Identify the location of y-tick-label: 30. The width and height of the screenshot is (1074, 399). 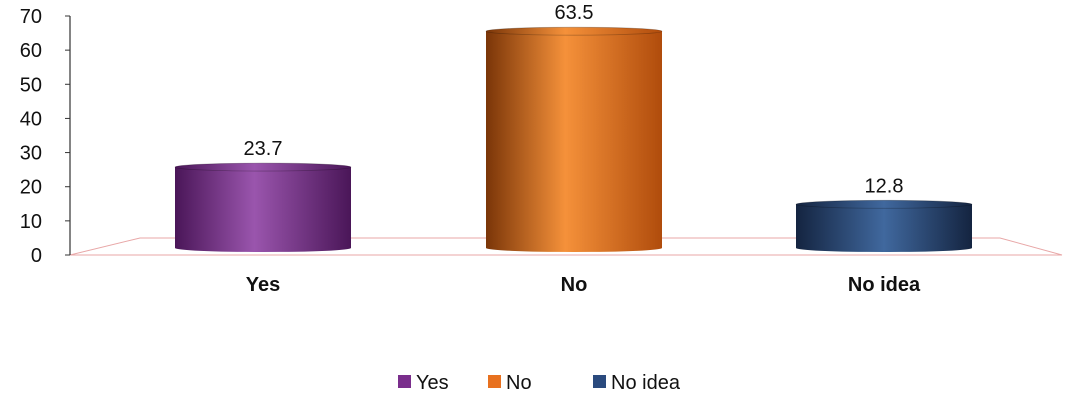
(31, 154).